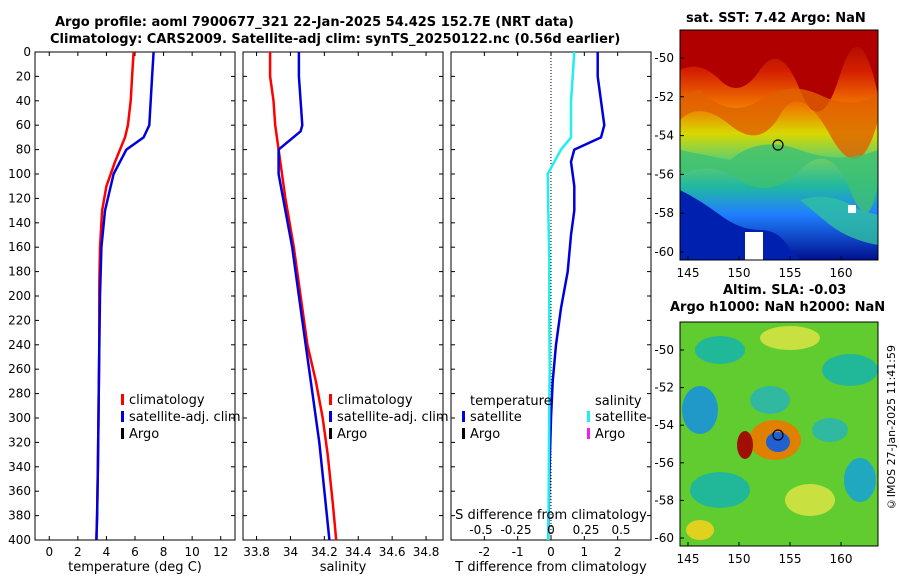 The height and width of the screenshot is (580, 900). Describe the element at coordinates (19, 467) in the screenshot. I see `y-tick-label: 340` at that location.